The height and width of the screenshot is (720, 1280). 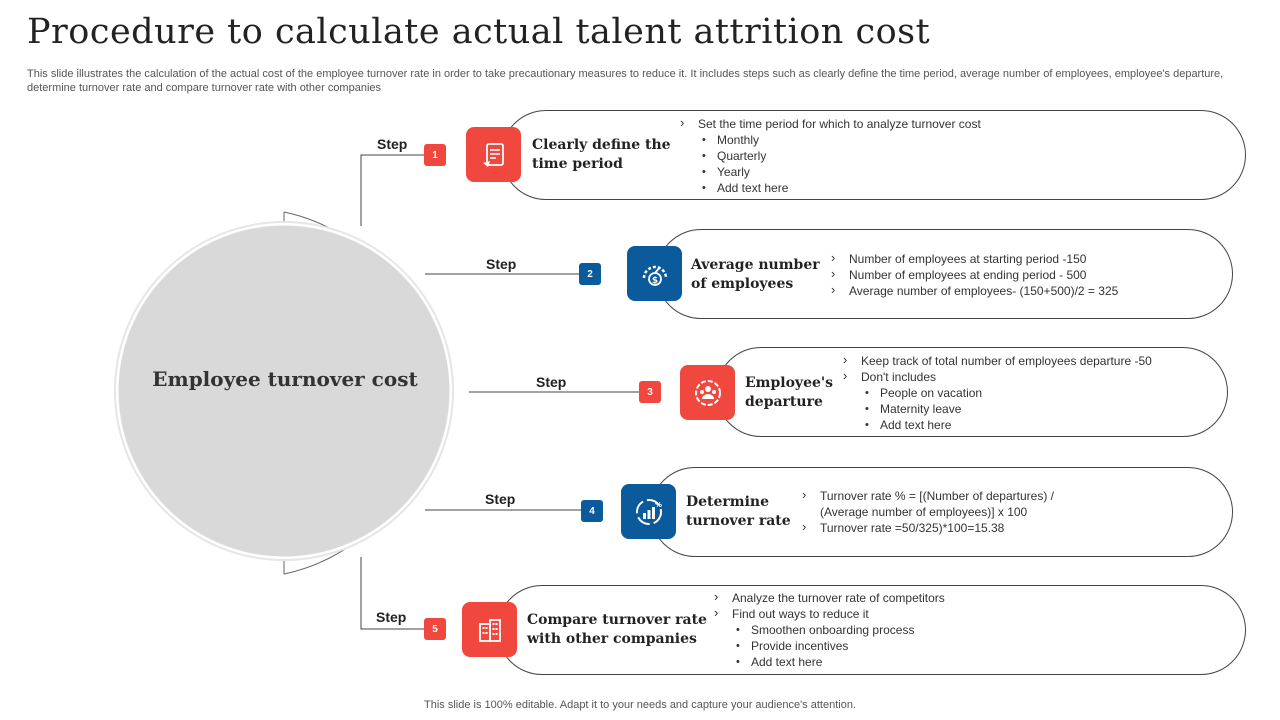 I want to click on detail-item: Find out ways to reduce it, so click(x=829, y=613).